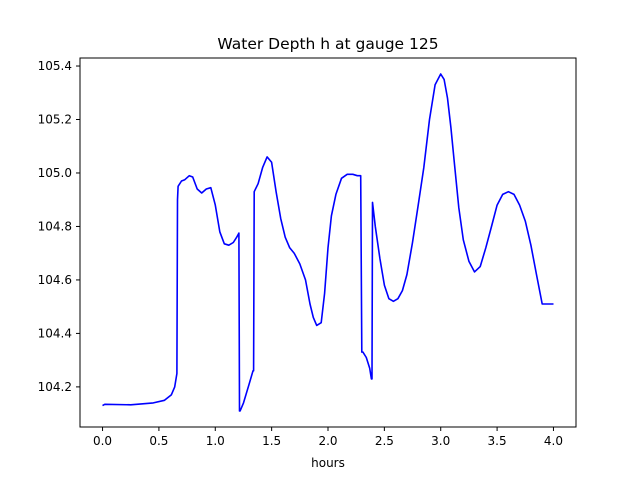 The width and height of the screenshot is (640, 480). I want to click on y-axis: 104.2 104.4 104.6 104.8 105.0 105.2 105.4, so click(59, 226).